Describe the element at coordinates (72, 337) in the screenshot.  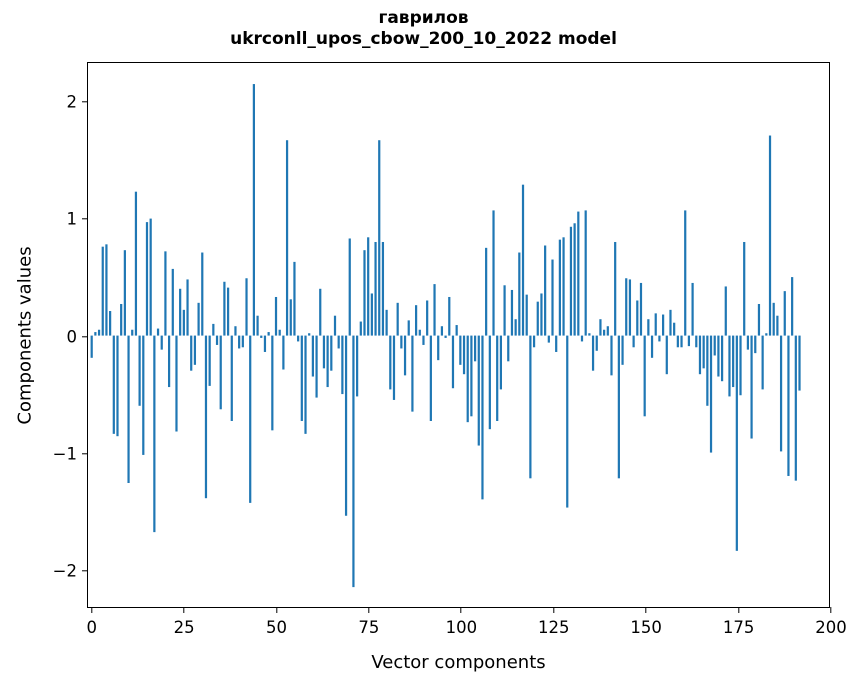
I see `y-axis-tick-label: 0` at that location.